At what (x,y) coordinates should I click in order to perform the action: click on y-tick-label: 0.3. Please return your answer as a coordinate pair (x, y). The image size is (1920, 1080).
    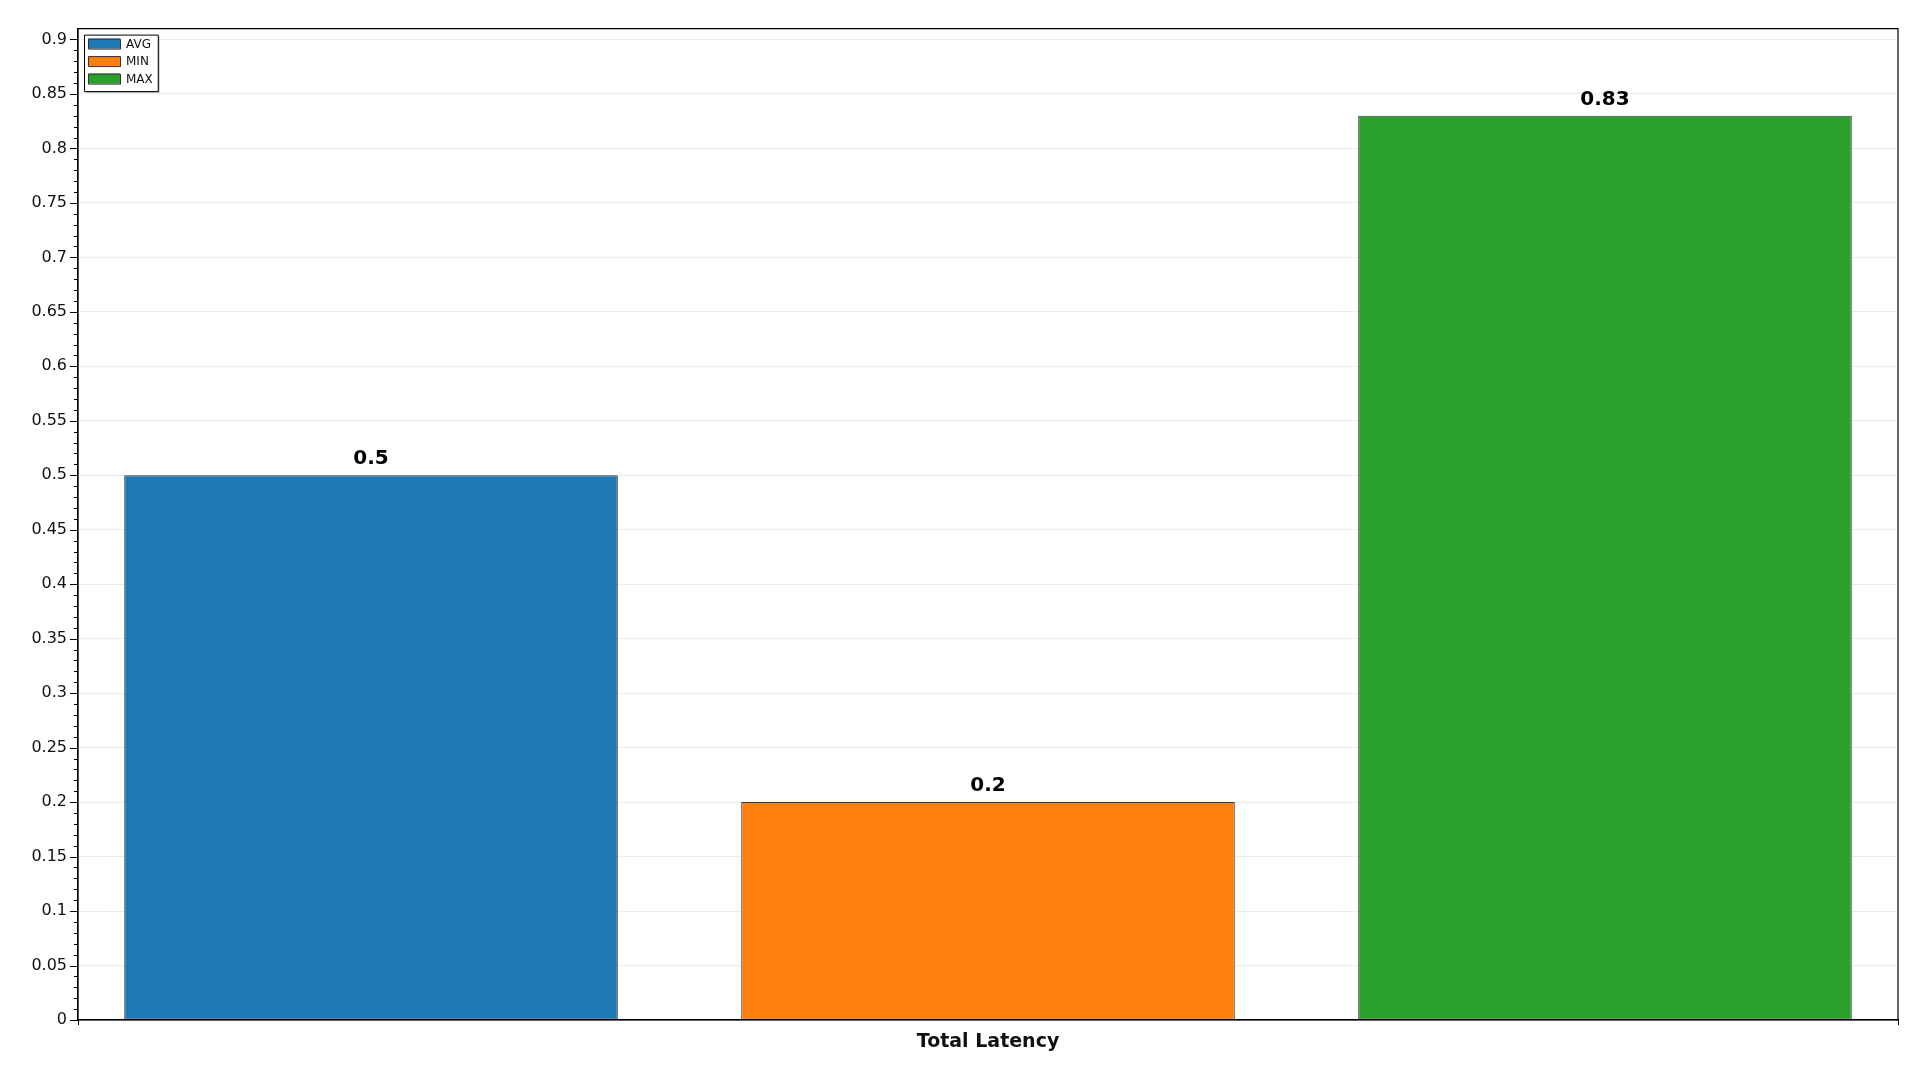
    Looking at the image, I should click on (54, 692).